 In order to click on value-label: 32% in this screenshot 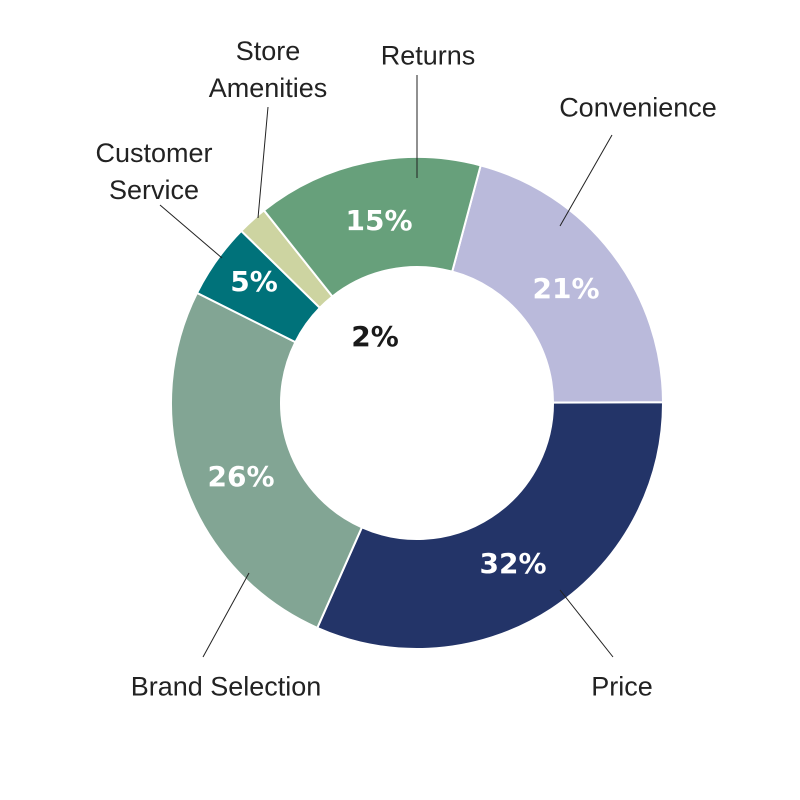, I will do `click(512, 563)`.